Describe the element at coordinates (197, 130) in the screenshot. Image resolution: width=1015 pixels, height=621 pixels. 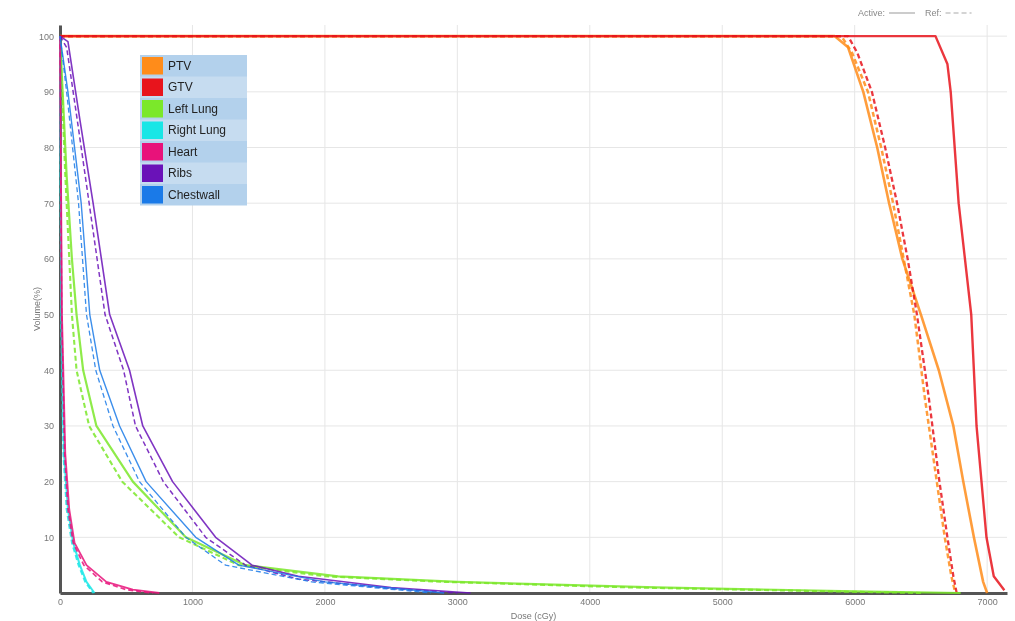
I see `legend-label: Right Lung` at that location.